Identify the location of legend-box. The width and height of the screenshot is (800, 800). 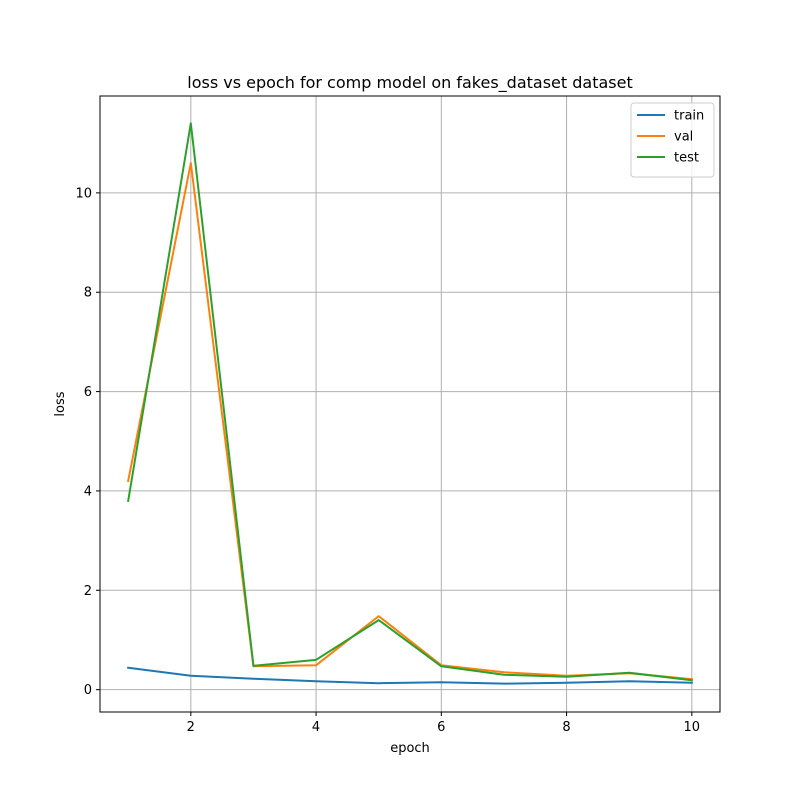
(672, 140).